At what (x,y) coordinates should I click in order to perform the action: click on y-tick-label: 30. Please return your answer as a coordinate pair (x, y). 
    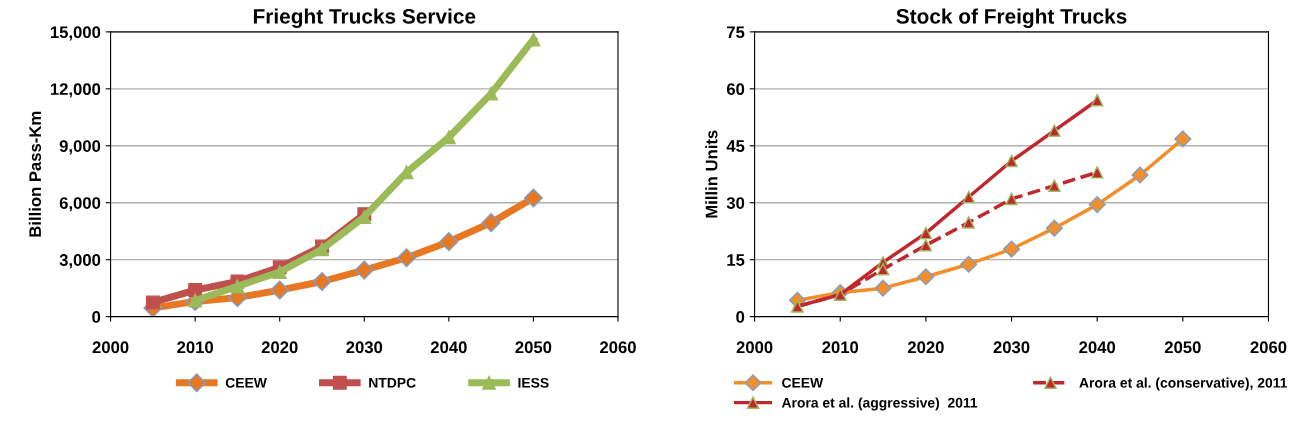
    Looking at the image, I should click on (735, 203).